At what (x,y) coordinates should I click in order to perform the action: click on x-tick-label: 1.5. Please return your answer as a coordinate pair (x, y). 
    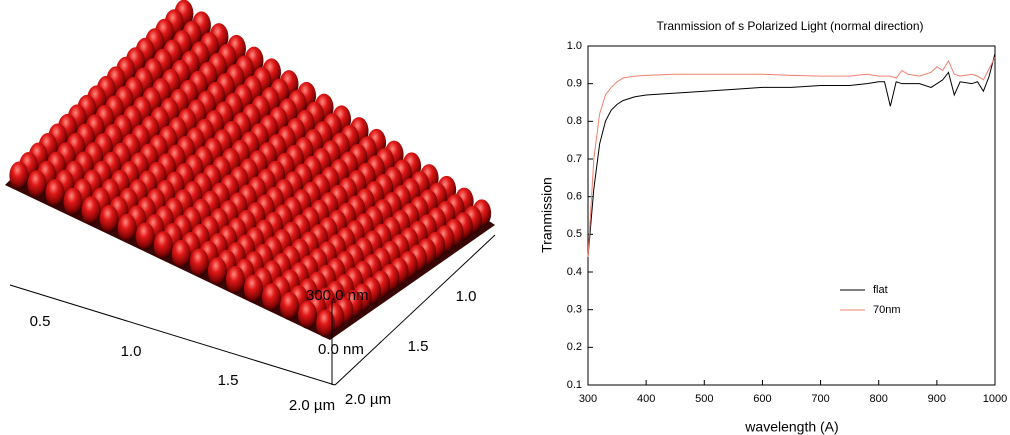
    Looking at the image, I should click on (228, 380).